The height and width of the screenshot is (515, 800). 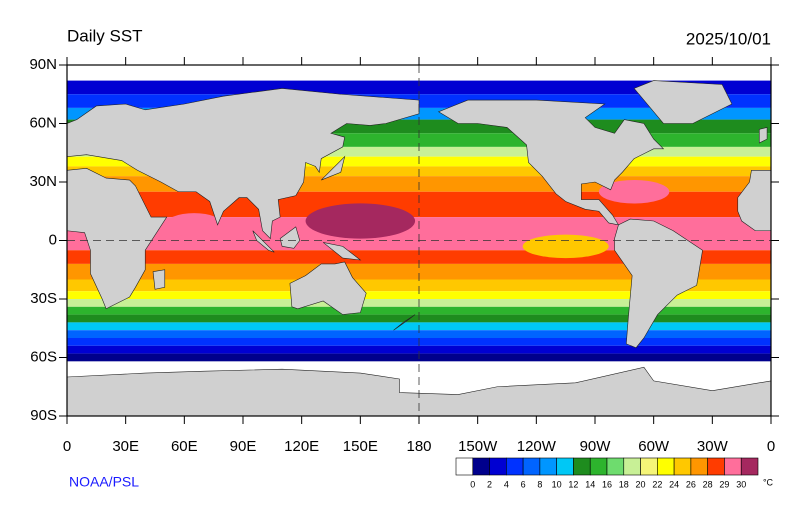 What do you see at coordinates (641, 484) in the screenshot?
I see `colorbar-label: 20` at bounding box center [641, 484].